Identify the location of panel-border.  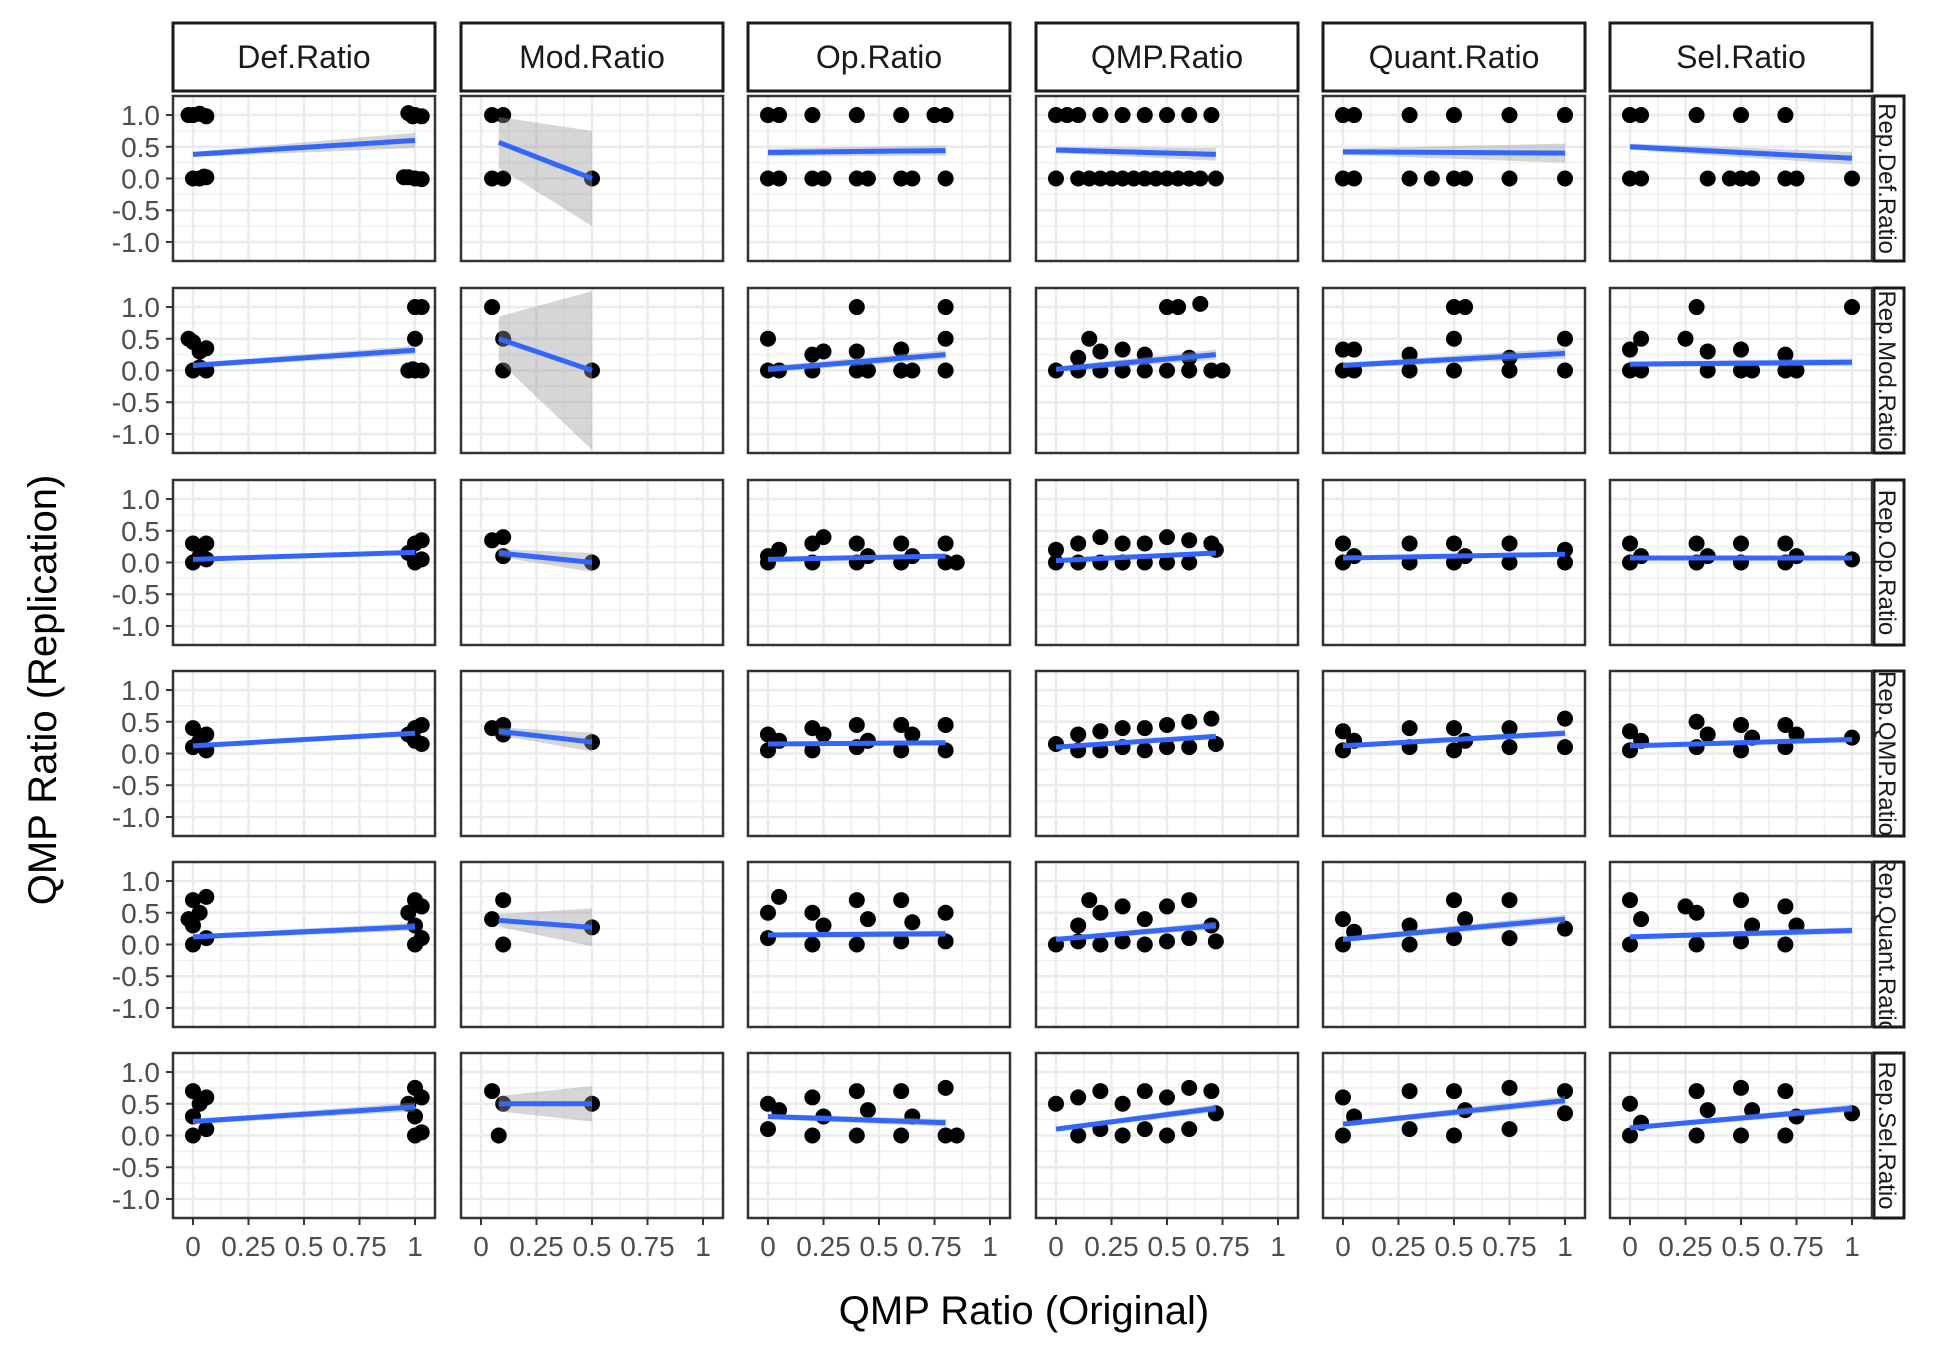
(1741, 370).